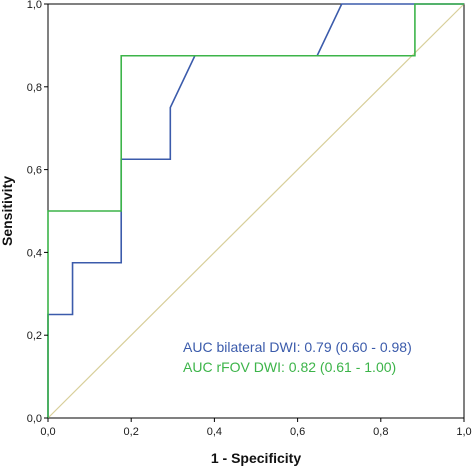  What do you see at coordinates (34, 336) in the screenshot?
I see `y-tick-label: 0,2` at bounding box center [34, 336].